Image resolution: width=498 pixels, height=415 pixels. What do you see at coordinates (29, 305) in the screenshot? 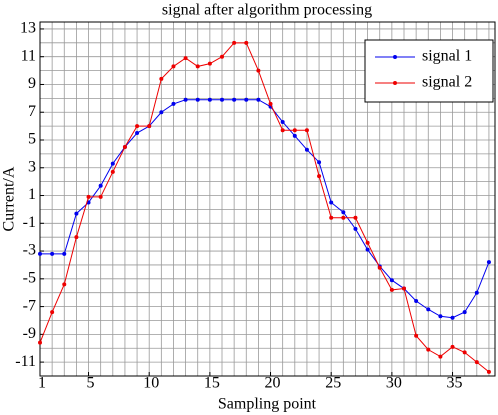
I see `y-tick-label: -7` at bounding box center [29, 305].